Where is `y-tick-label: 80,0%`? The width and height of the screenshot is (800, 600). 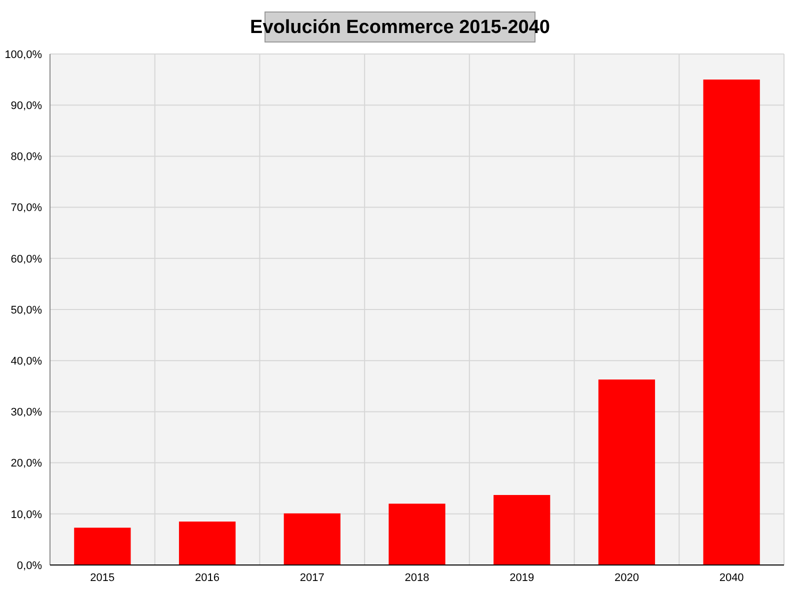
y-tick-label: 80,0% is located at coordinates (26, 157).